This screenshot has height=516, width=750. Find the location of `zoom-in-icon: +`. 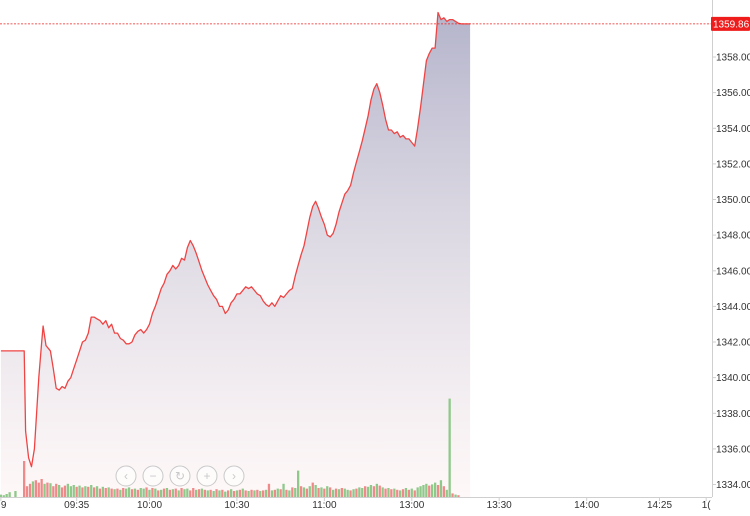

zoom-in-icon: + is located at coordinates (206, 476).